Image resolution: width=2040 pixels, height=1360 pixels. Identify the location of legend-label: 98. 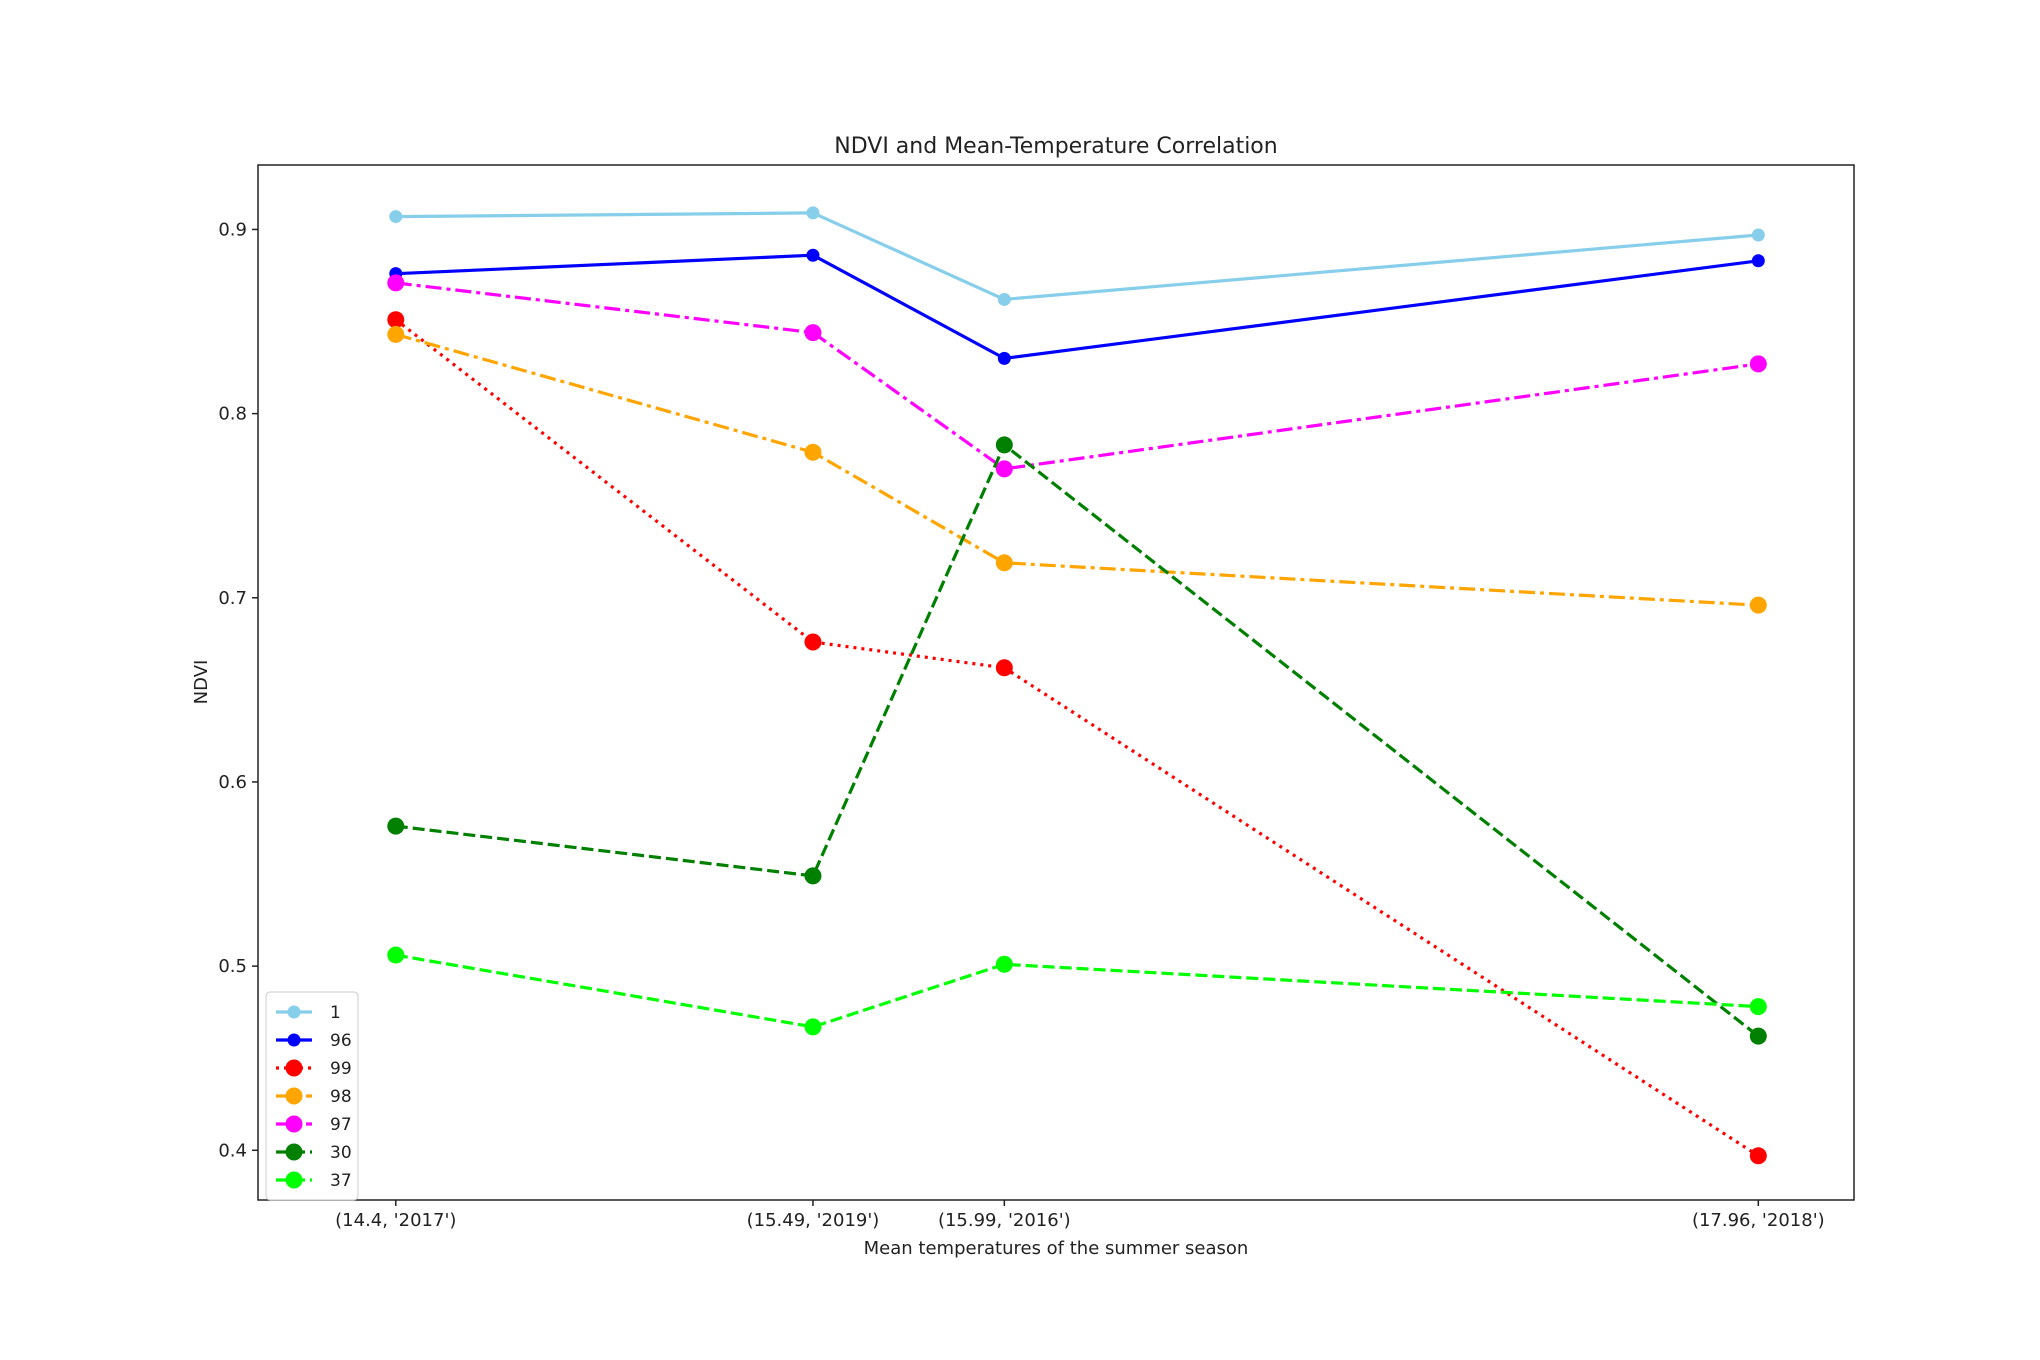
(341, 1097).